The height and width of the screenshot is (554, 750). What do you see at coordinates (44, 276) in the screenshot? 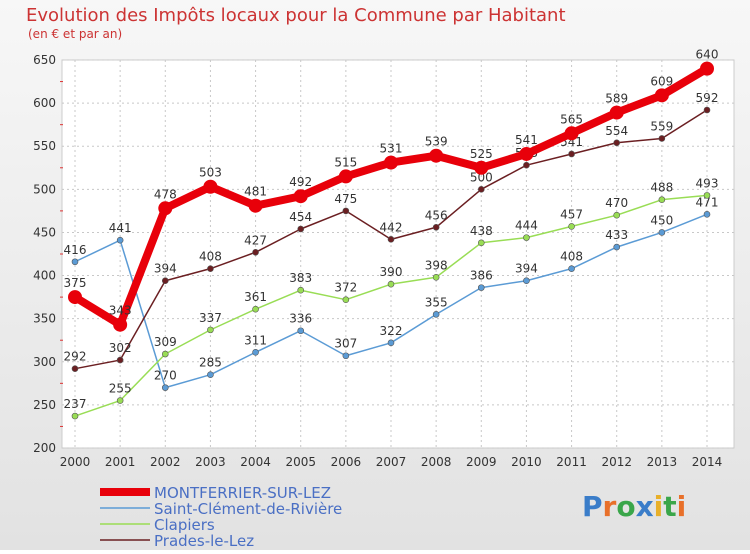
I see `y-tick-label: 400` at bounding box center [44, 276].